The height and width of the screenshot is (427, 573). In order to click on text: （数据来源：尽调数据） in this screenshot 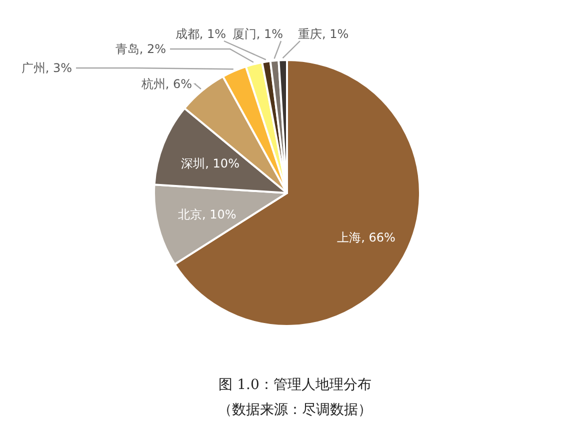, I will do `click(295, 410)`.